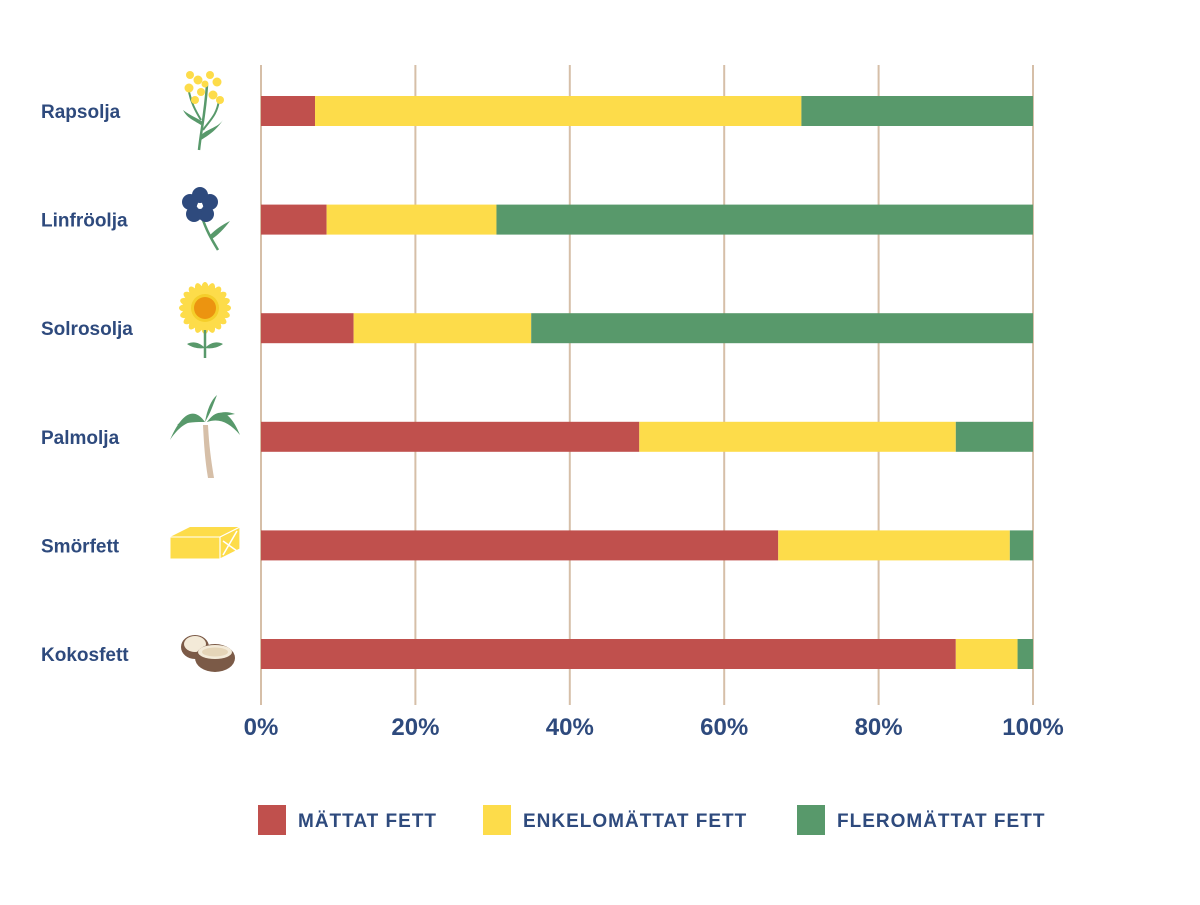 Image resolution: width=1200 pixels, height=905 pixels. I want to click on category-label: Kokosfett, so click(85, 655).